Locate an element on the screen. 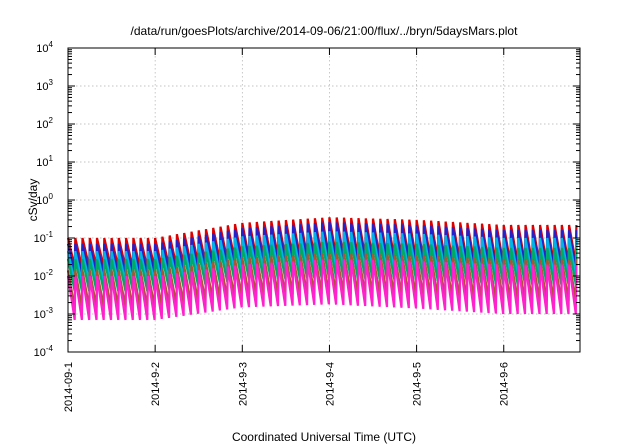 The height and width of the screenshot is (448, 640). y-tick-exponent: 3 is located at coordinates (51, 82).